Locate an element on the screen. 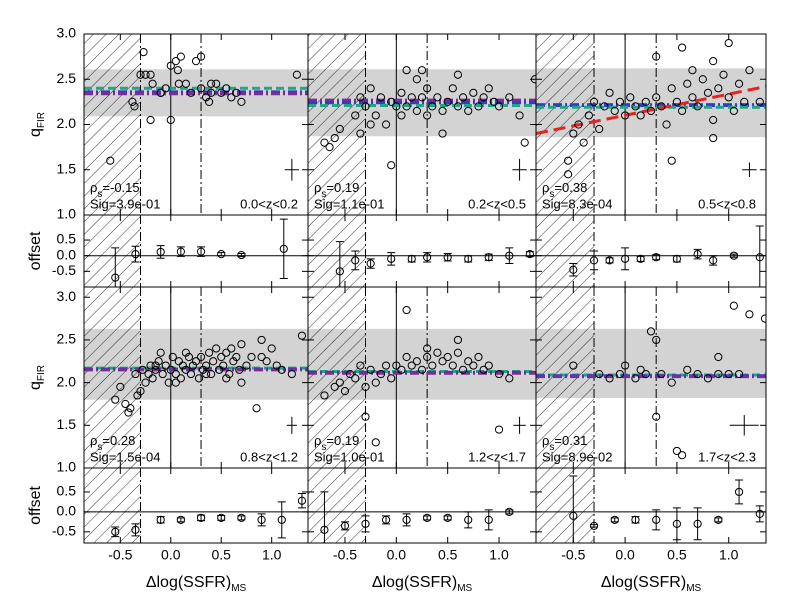 The width and height of the screenshot is (812, 609). significance-label: Sig=1.0e-01 is located at coordinates (349, 456).